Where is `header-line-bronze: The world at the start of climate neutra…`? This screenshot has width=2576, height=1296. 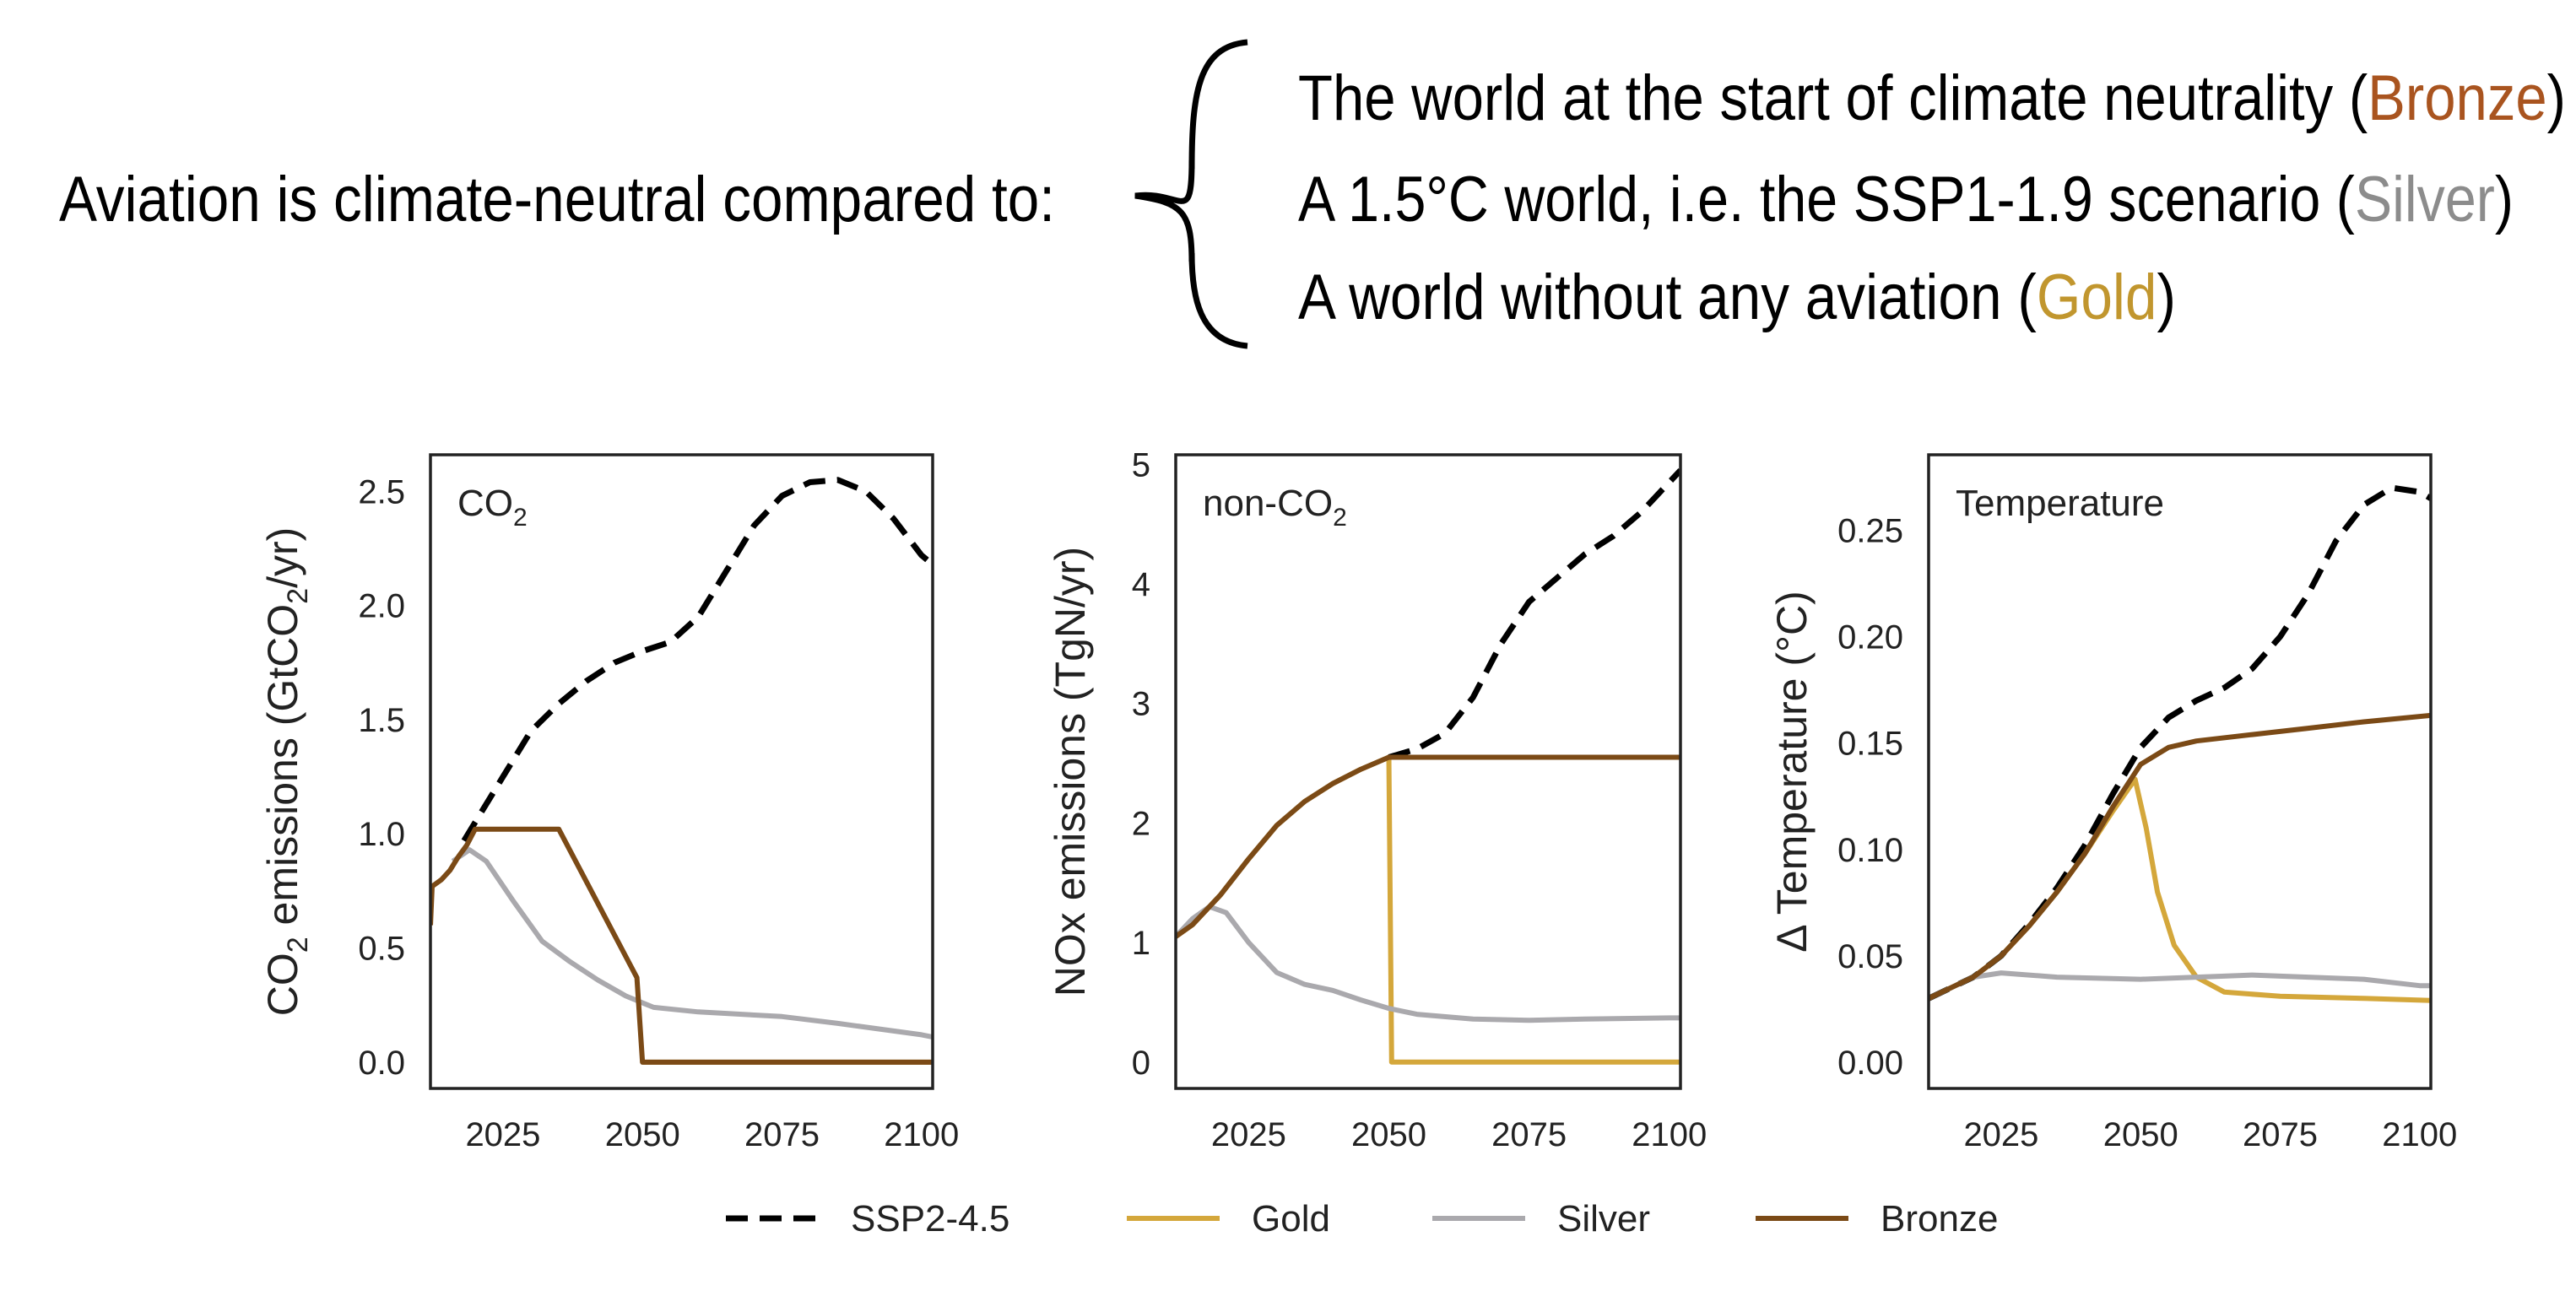
header-line-bronze: The world at the start of climate neutra… is located at coordinates (1932, 98).